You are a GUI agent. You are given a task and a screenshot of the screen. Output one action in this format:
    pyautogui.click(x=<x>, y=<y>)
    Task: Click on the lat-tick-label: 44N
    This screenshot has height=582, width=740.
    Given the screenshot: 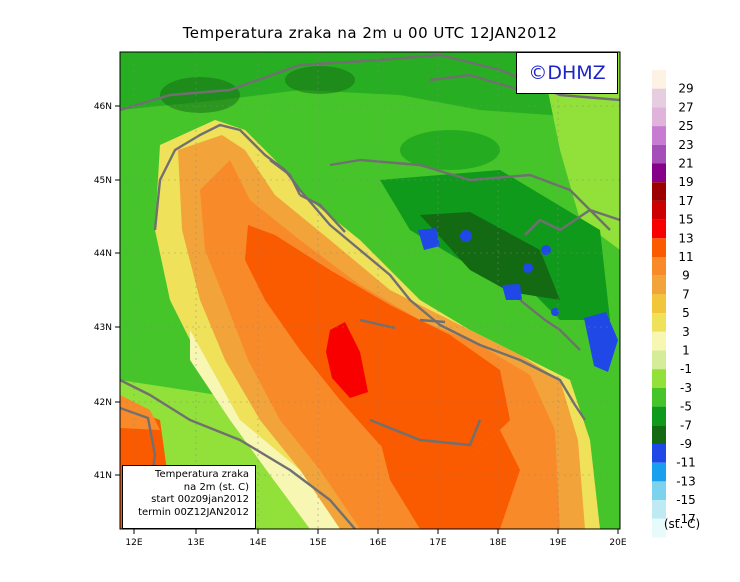 What is the action you would take?
    pyautogui.click(x=103, y=254)
    